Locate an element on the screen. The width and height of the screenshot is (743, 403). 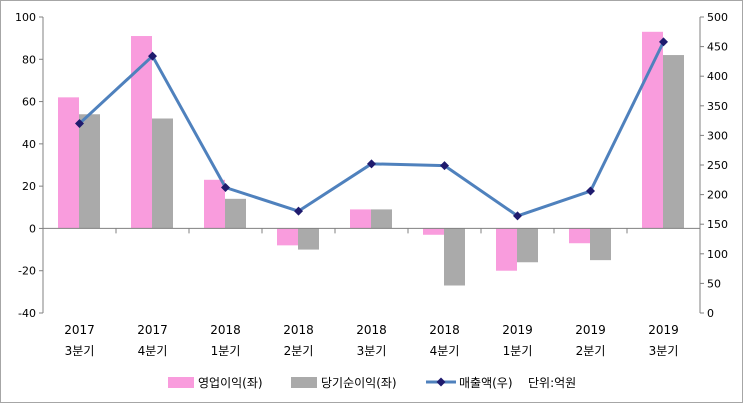
legend-swatch-operating-profit is located at coordinates (181, 382).